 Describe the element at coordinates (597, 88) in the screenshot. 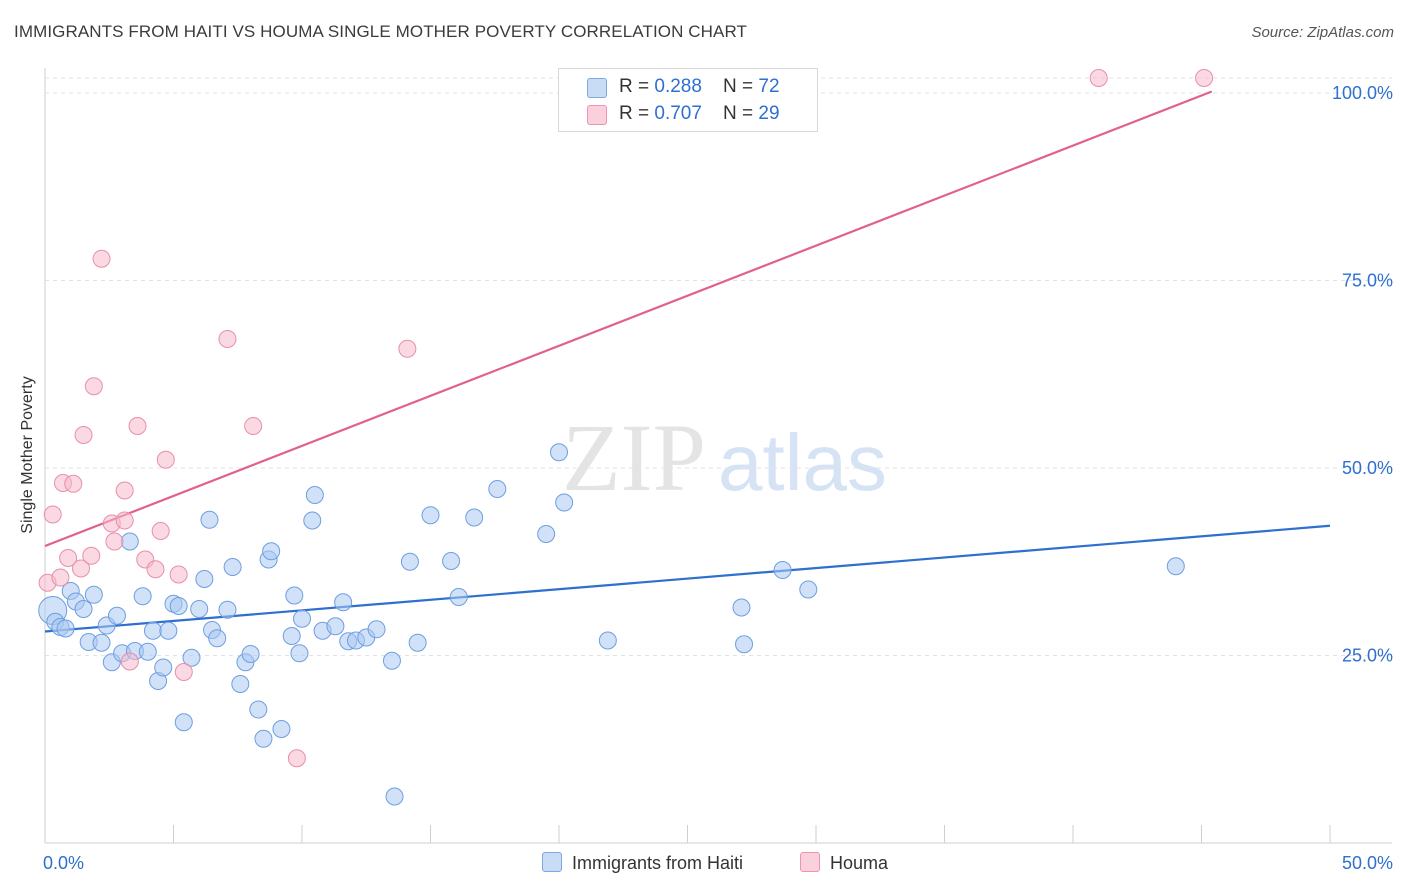

I see `legend-swatch-haiti` at that location.